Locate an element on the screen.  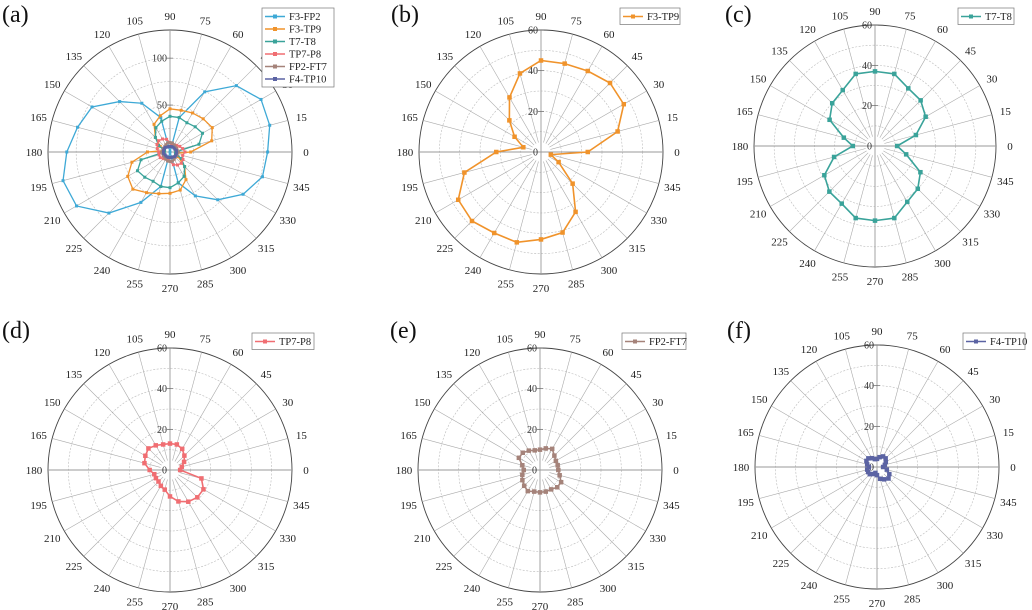
angle-tick-label: 345 is located at coordinates (1008, 503).